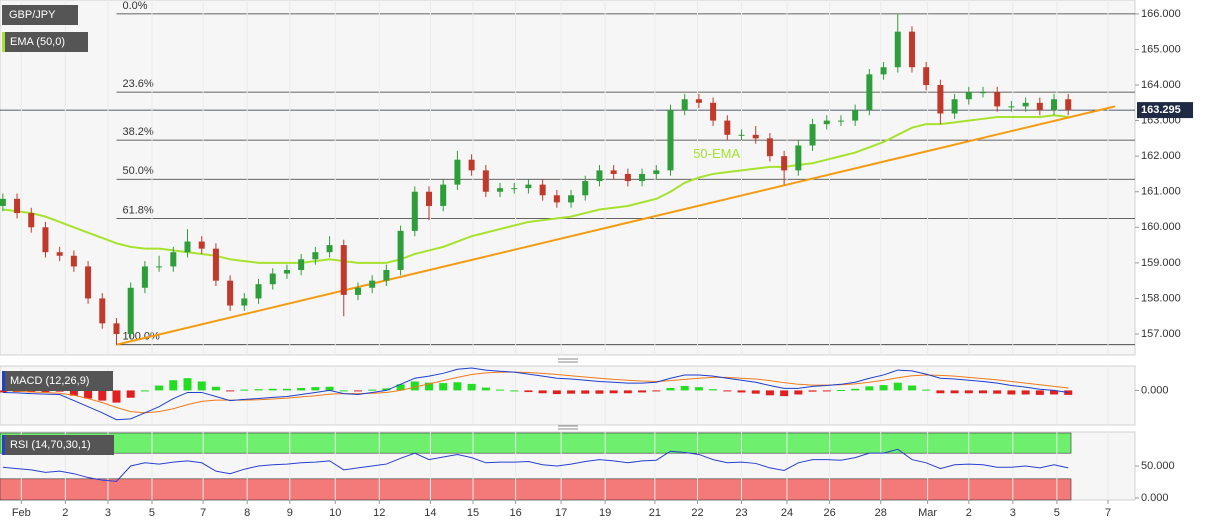  What do you see at coordinates (137, 210) in the screenshot?
I see `fib-label: 61.8%` at bounding box center [137, 210].